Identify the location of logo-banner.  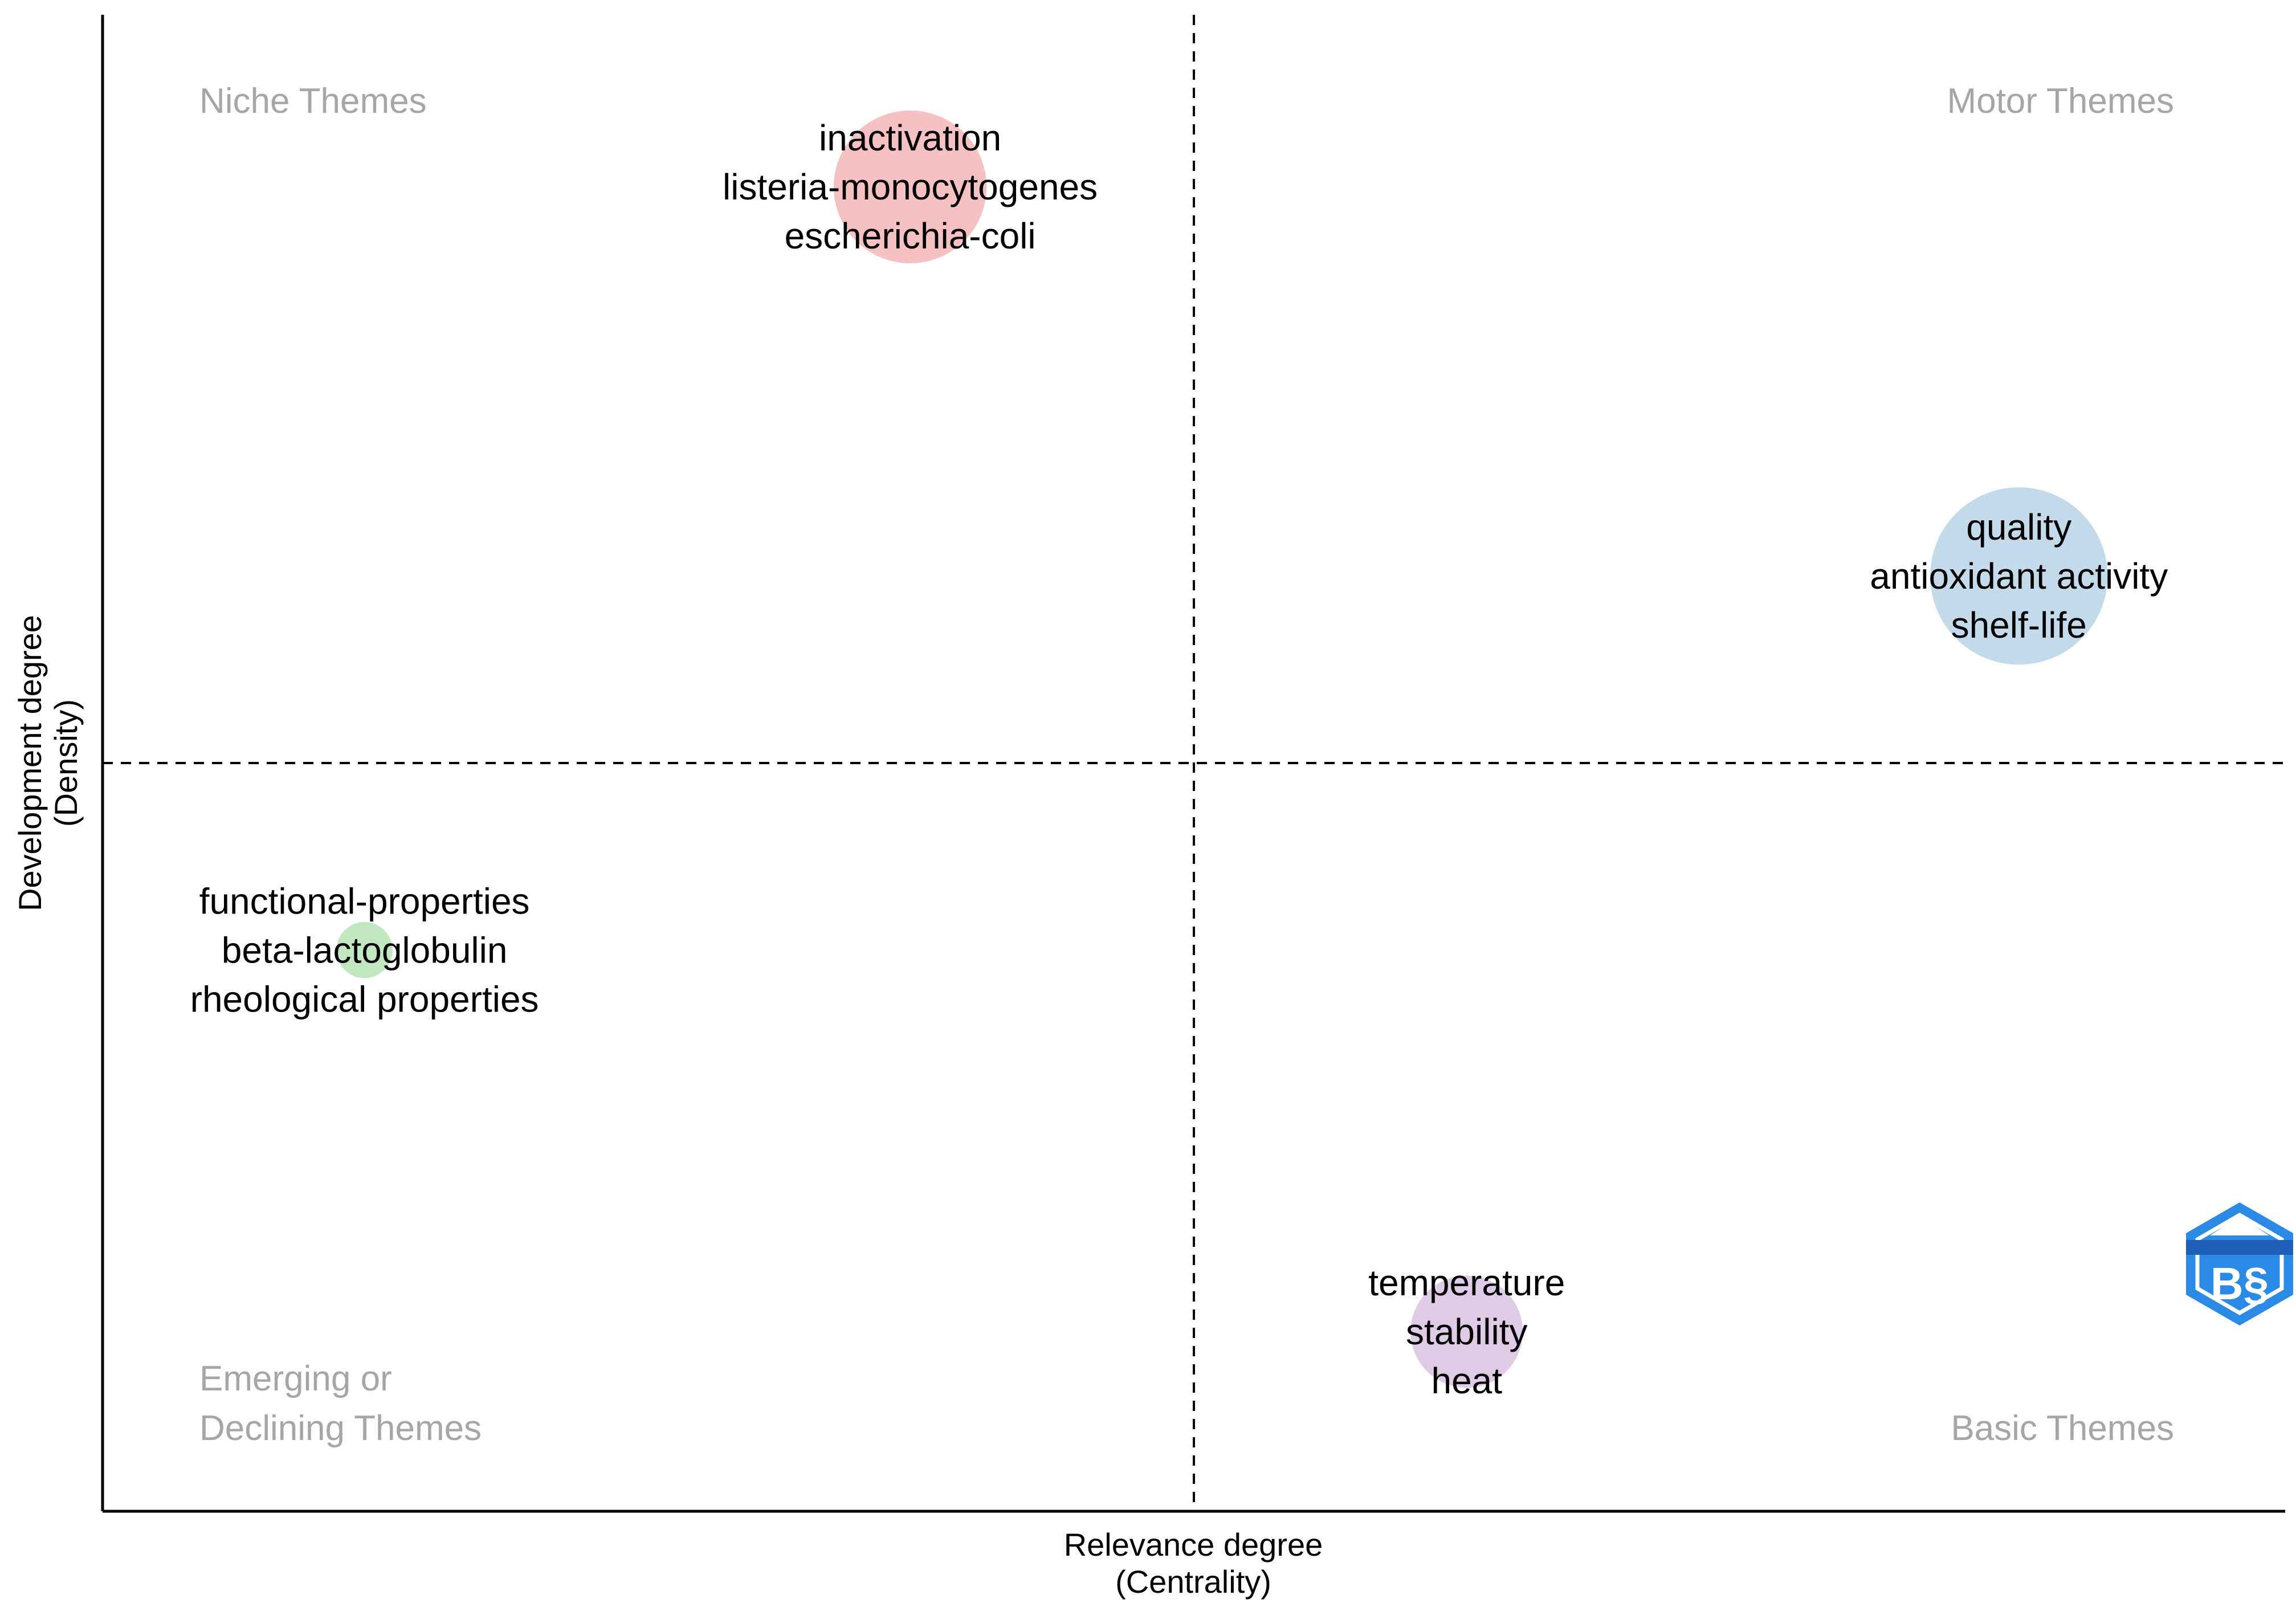
(2239, 1247).